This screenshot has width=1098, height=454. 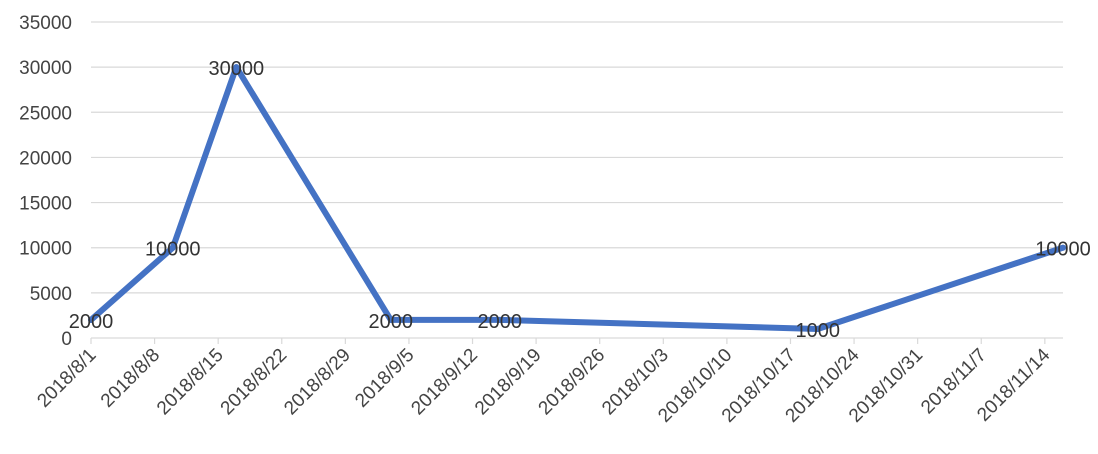 What do you see at coordinates (66, 339) in the screenshot?
I see `y-tick-label: 0` at bounding box center [66, 339].